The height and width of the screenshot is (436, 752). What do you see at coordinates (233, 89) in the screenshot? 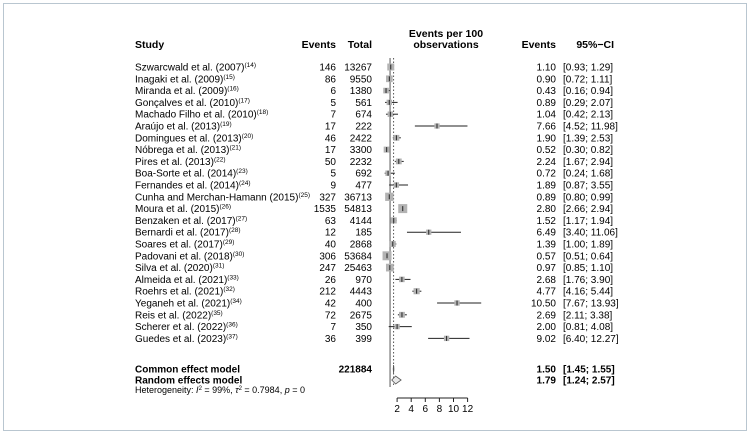
I see `study-ref: (16)` at bounding box center [233, 89].